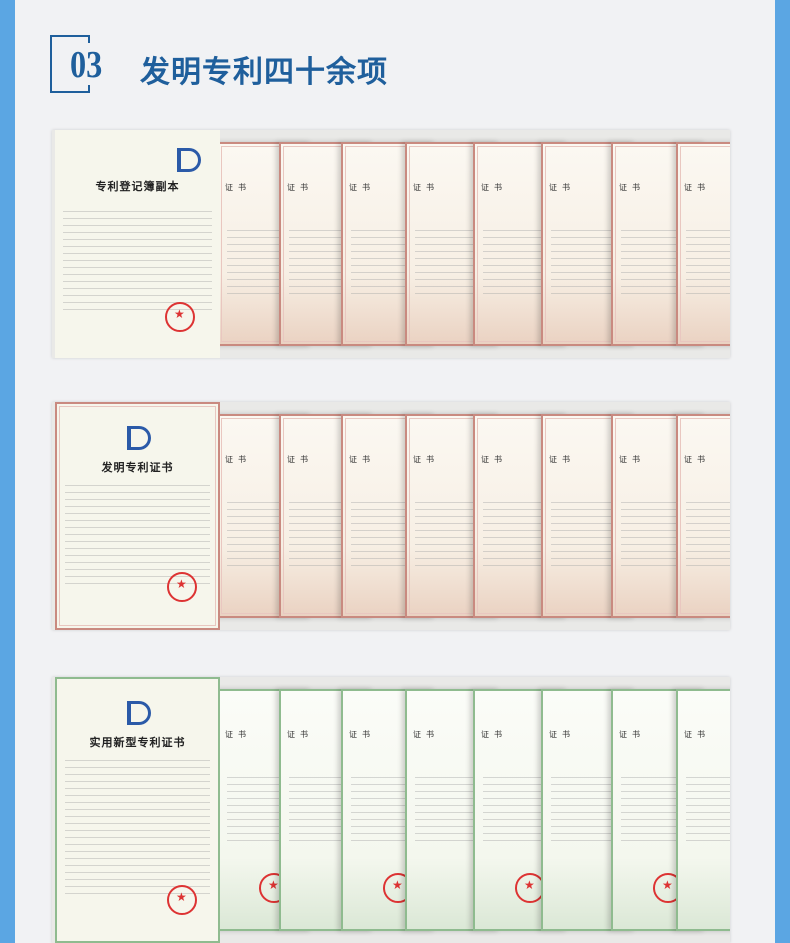 The image size is (790, 943). Describe the element at coordinates (137, 186) in the screenshot. I see `certificate-main-title: 专利登记簿副本` at that location.